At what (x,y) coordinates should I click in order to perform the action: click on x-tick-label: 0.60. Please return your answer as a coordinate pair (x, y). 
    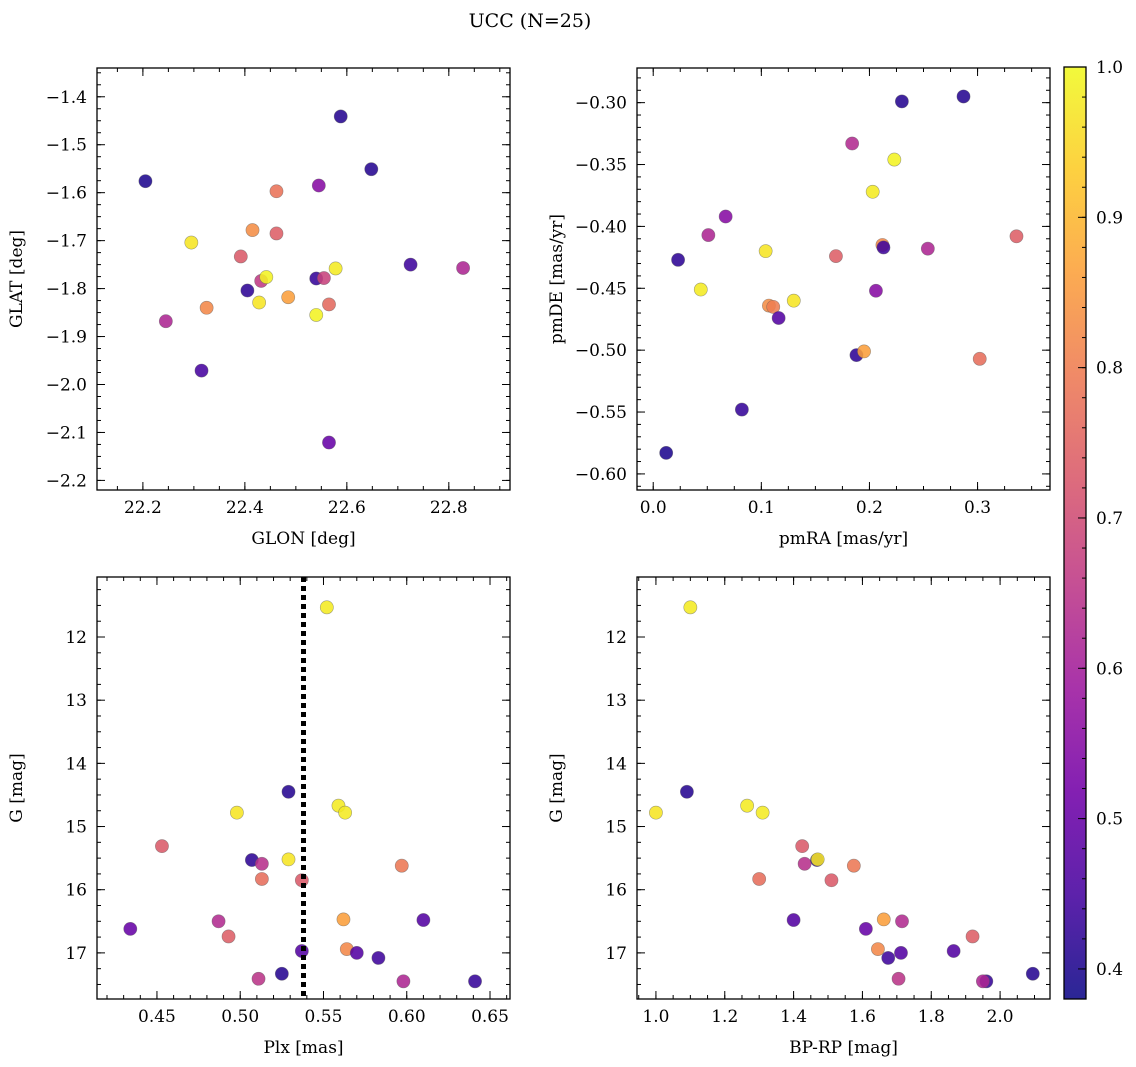
    Looking at the image, I should click on (407, 1017).